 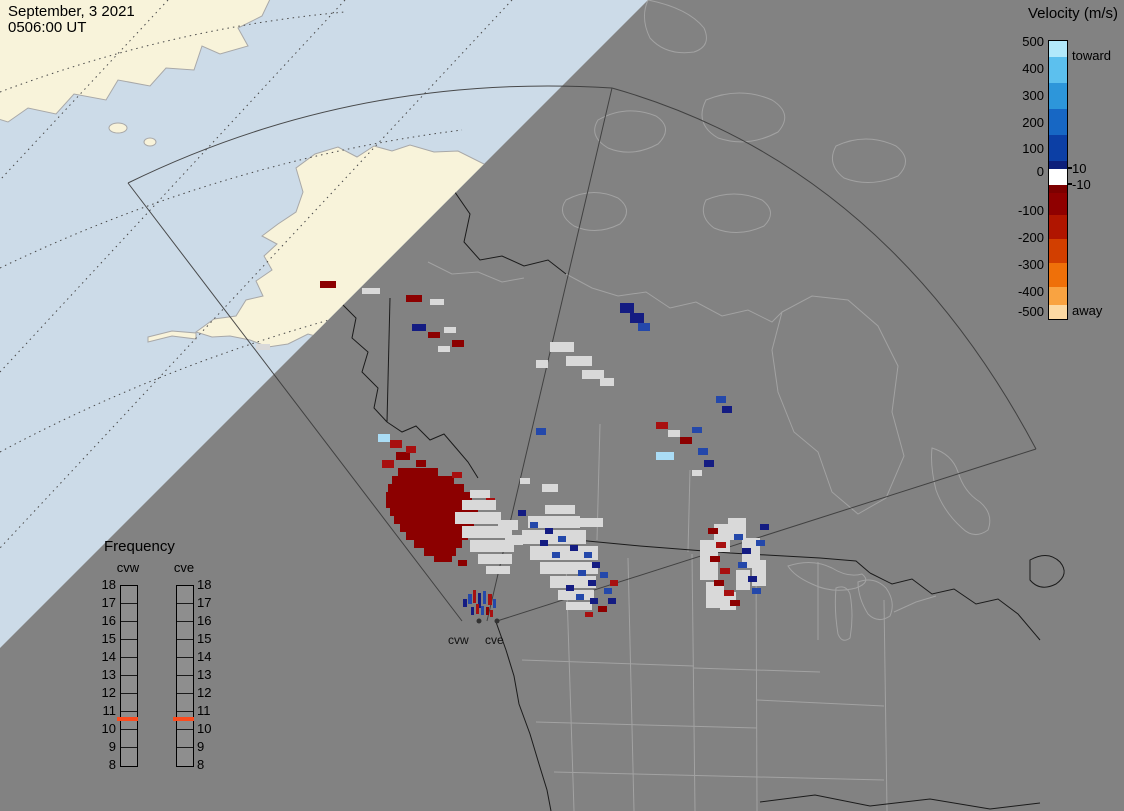 I want to click on us-west-coast, so click(x=523, y=716).